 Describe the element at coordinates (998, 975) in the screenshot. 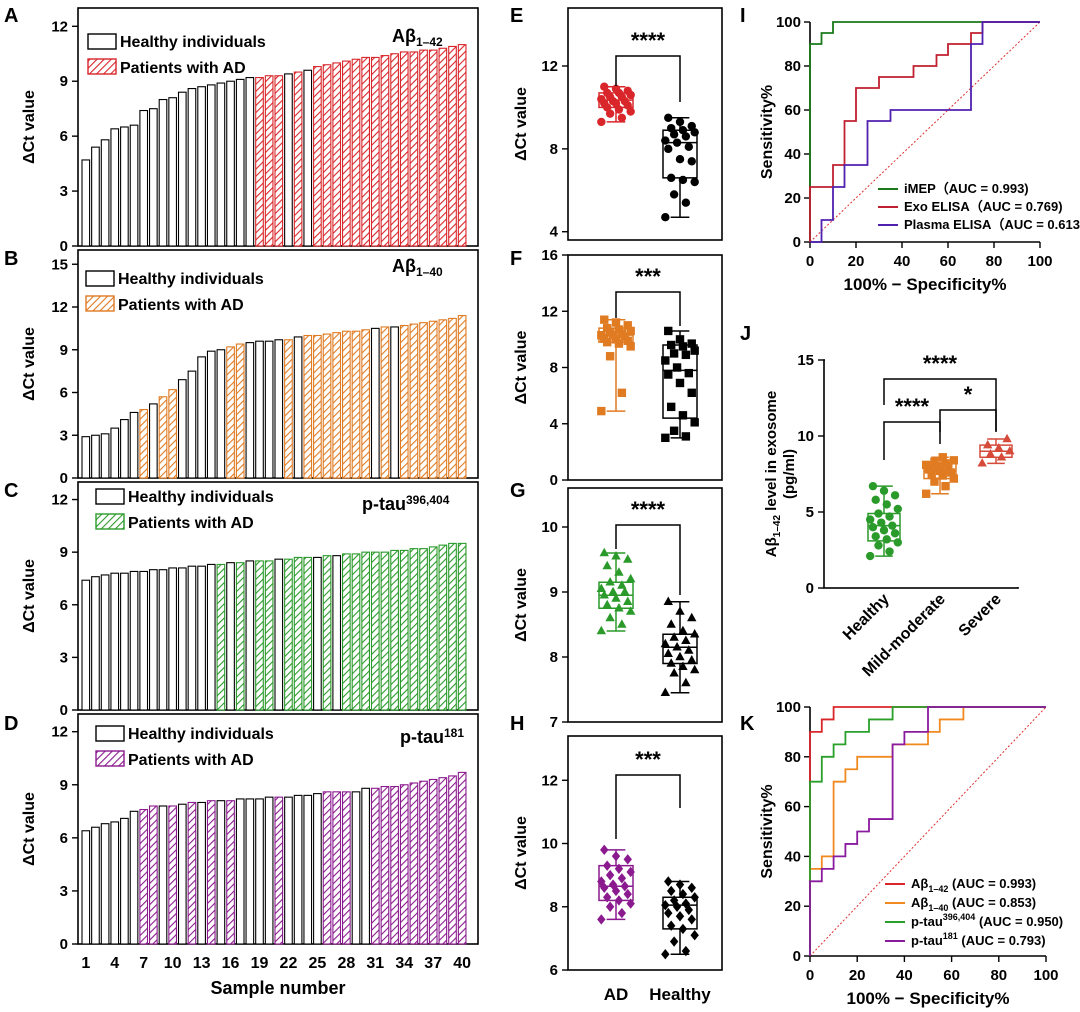

I see `x-tick-label: 80` at that location.